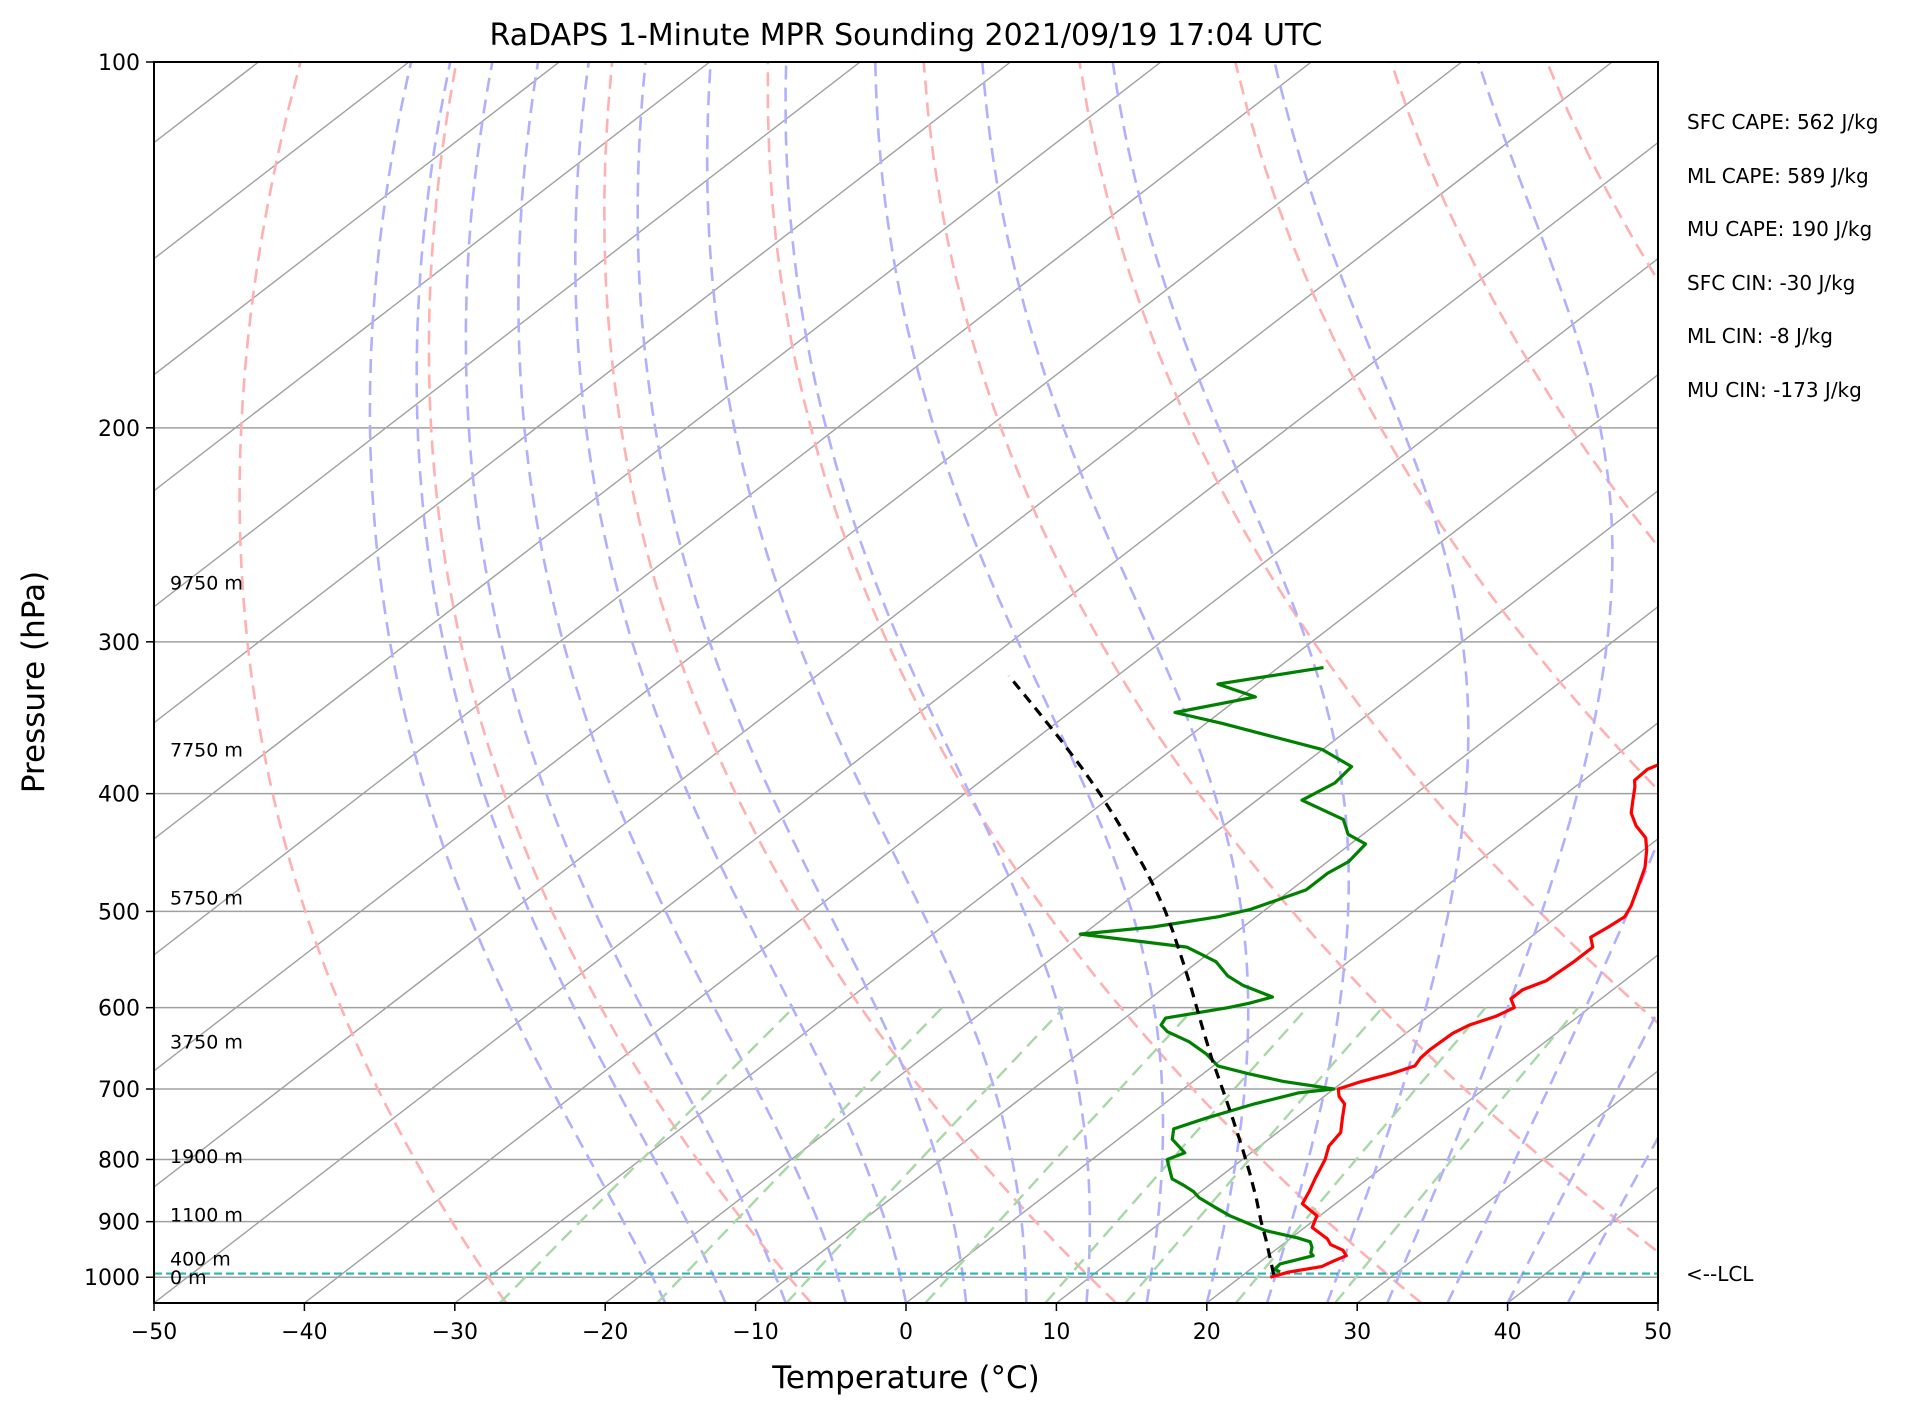 The height and width of the screenshot is (1406, 1911). Describe the element at coordinates (755, 1332) in the screenshot. I see `x-tick-label: −10` at that location.